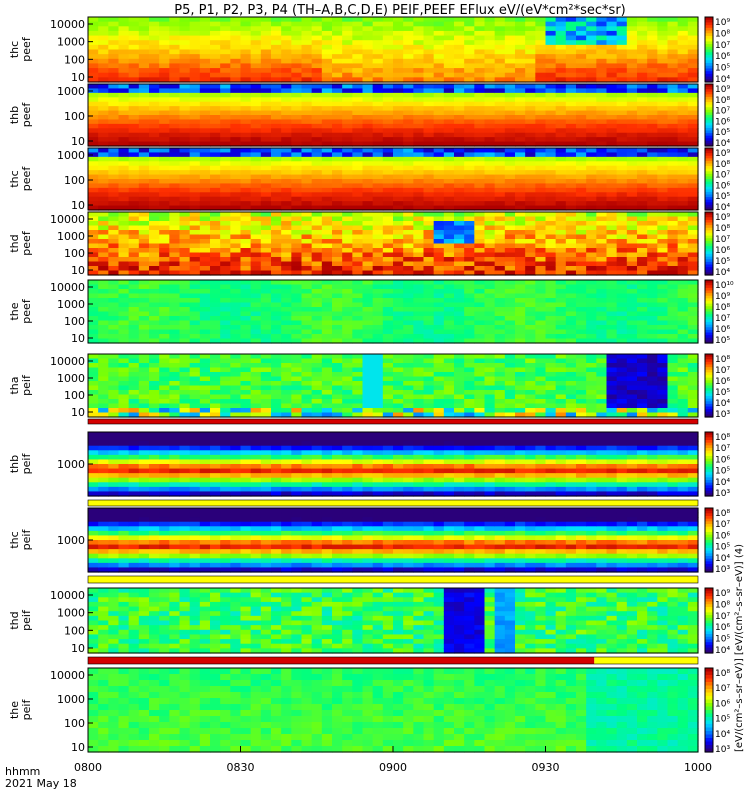 The width and height of the screenshot is (750, 800). I want to click on y-tick-label: 10, so click(78, 338).